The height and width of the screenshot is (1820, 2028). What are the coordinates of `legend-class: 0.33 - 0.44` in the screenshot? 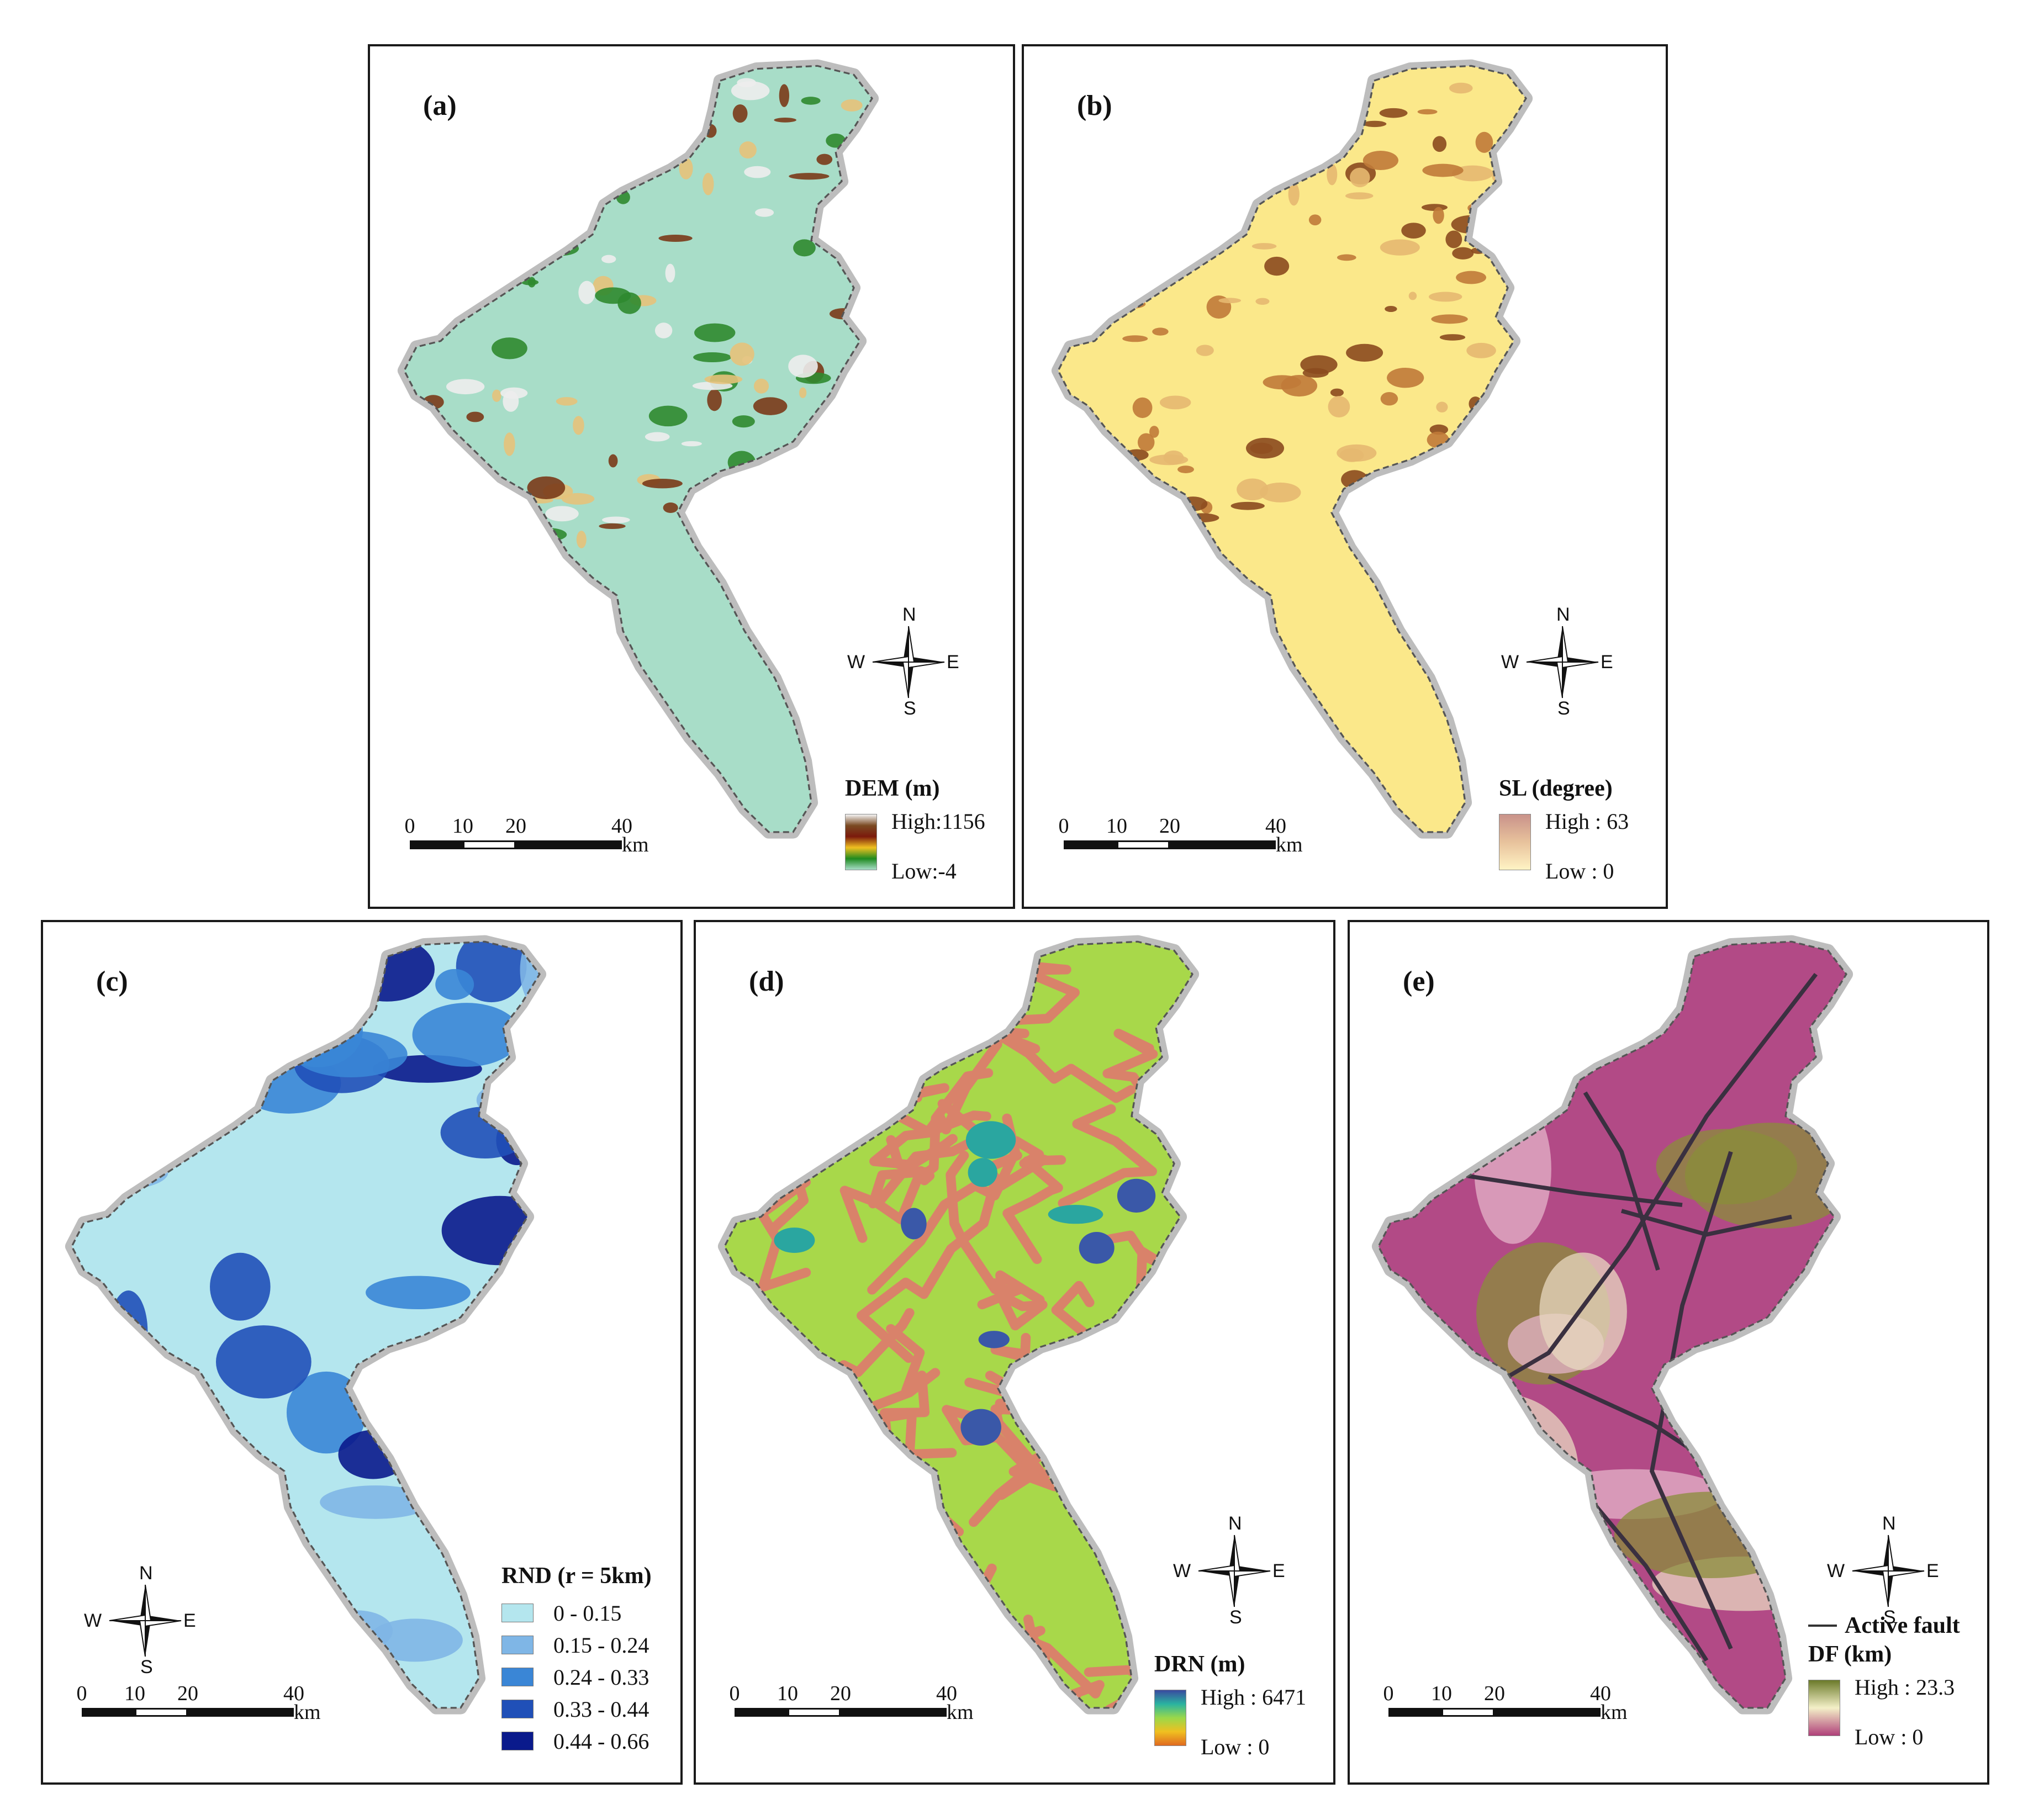 It's located at (576, 1709).